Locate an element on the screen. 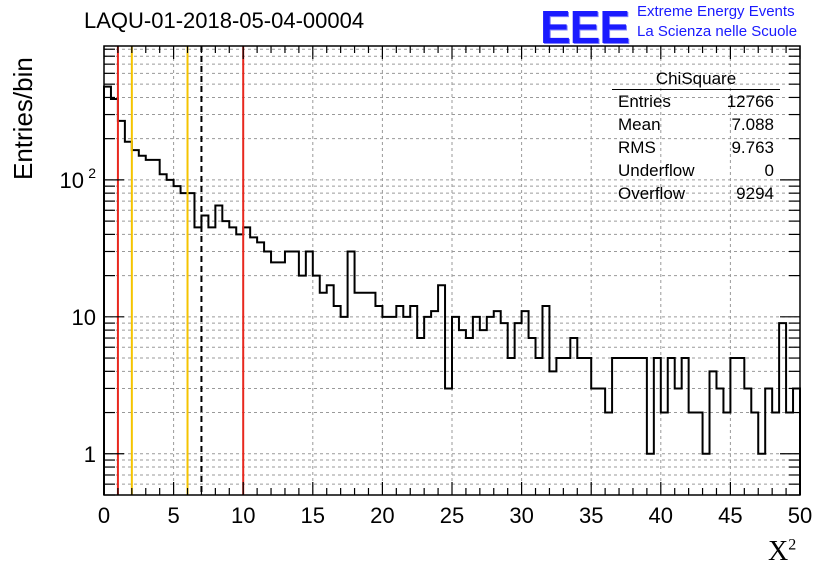  stat-label: Mean is located at coordinates (639, 124).